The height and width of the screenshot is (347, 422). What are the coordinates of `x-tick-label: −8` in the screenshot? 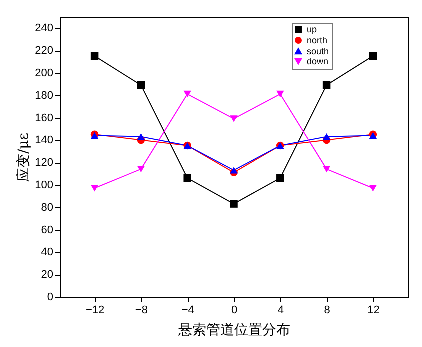 It's located at (141, 310).